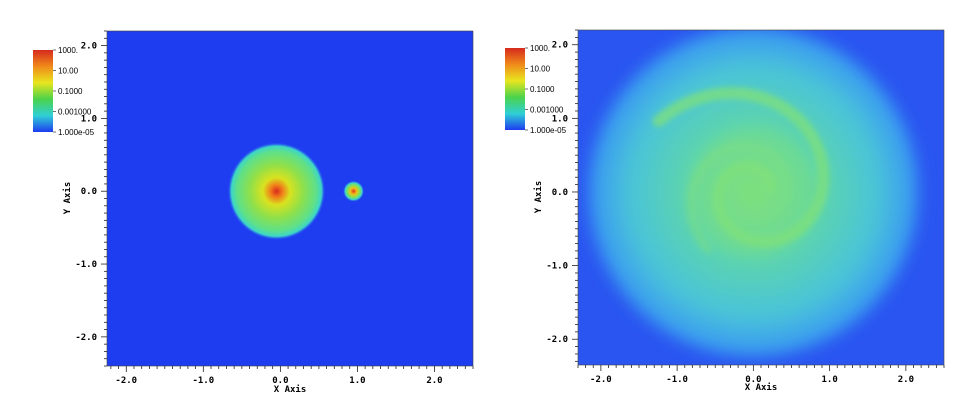  What do you see at coordinates (89, 119) in the screenshot?
I see `left-y-tick-label: 1.0` at bounding box center [89, 119].